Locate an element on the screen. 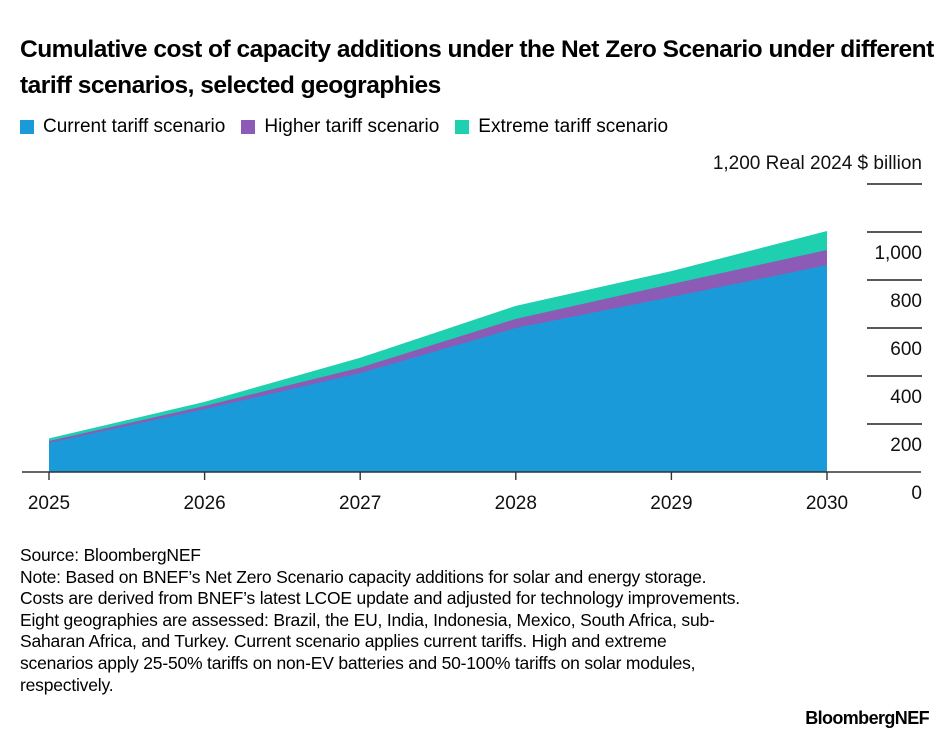 The height and width of the screenshot is (747, 949). legend-label-current: Current tariff scenario is located at coordinates (134, 126).